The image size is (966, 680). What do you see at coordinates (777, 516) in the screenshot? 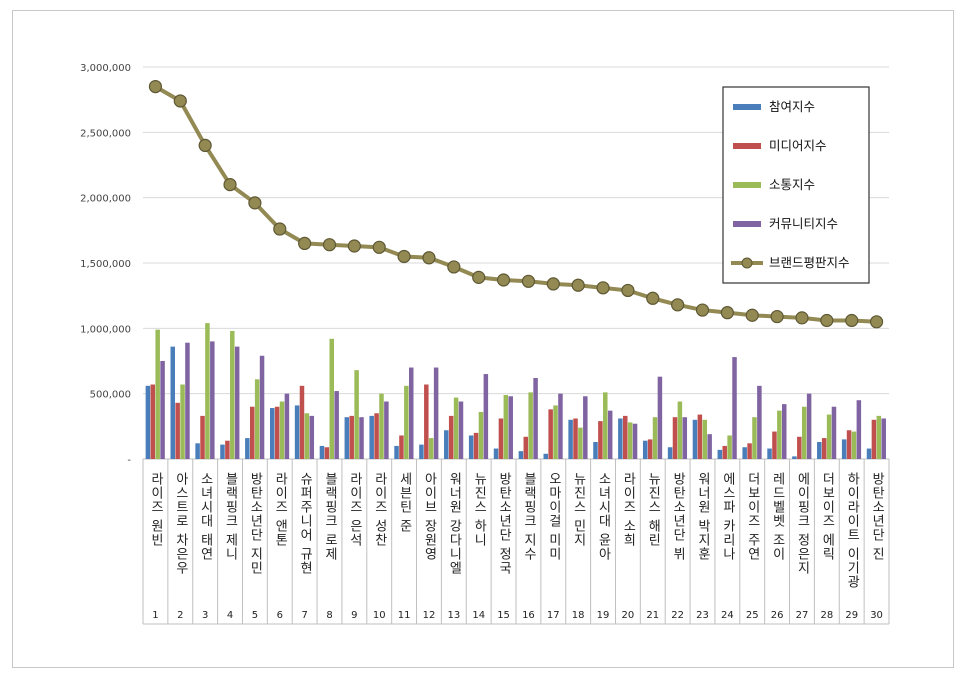
I see `category-label: 레드벨벳 조이` at bounding box center [777, 516].